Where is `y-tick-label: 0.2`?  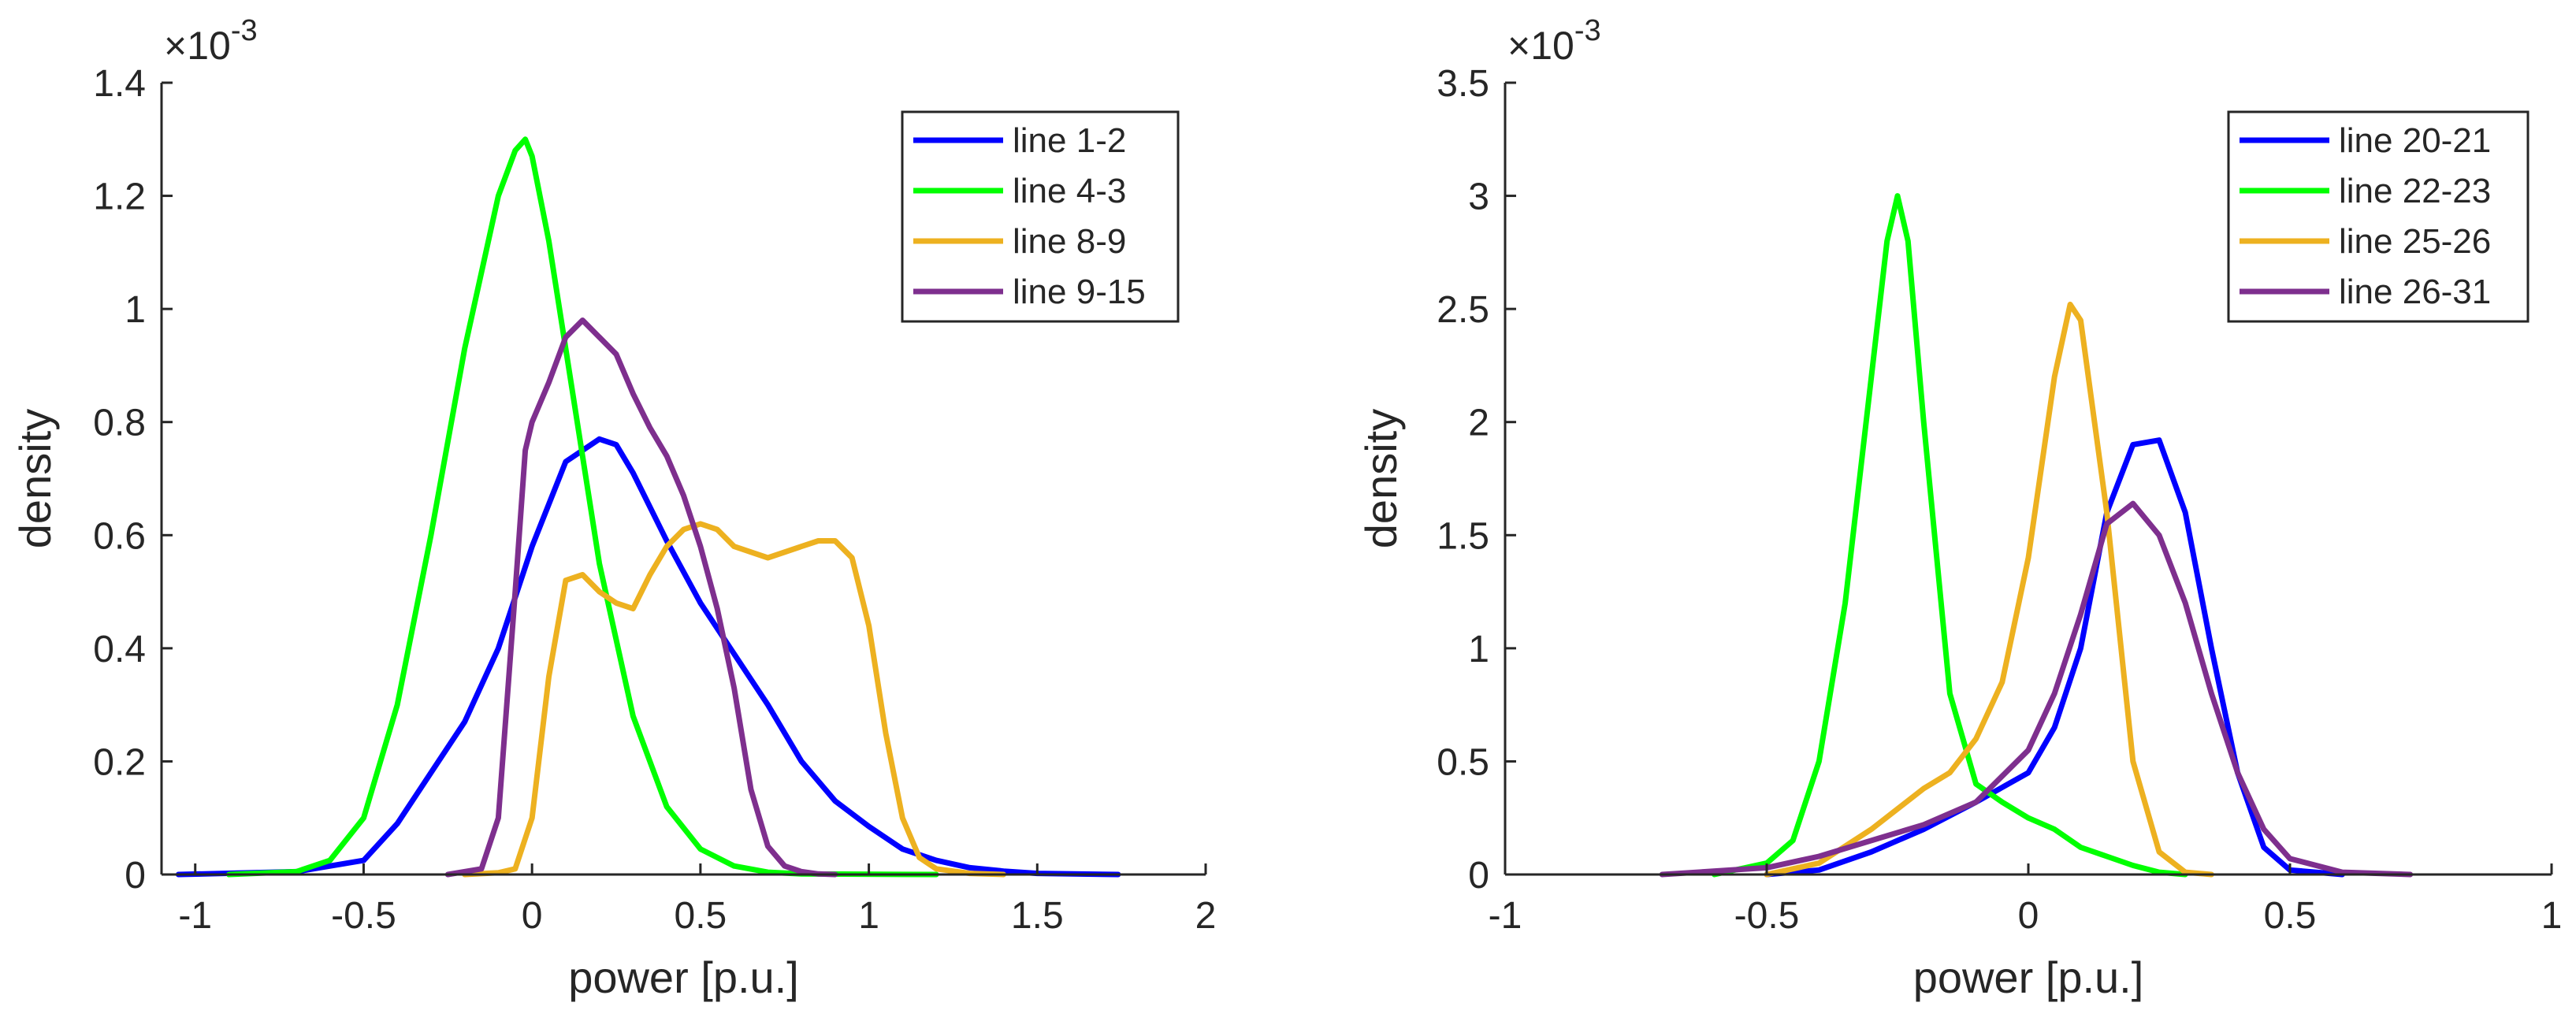 y-tick-label: 0.2 is located at coordinates (119, 762).